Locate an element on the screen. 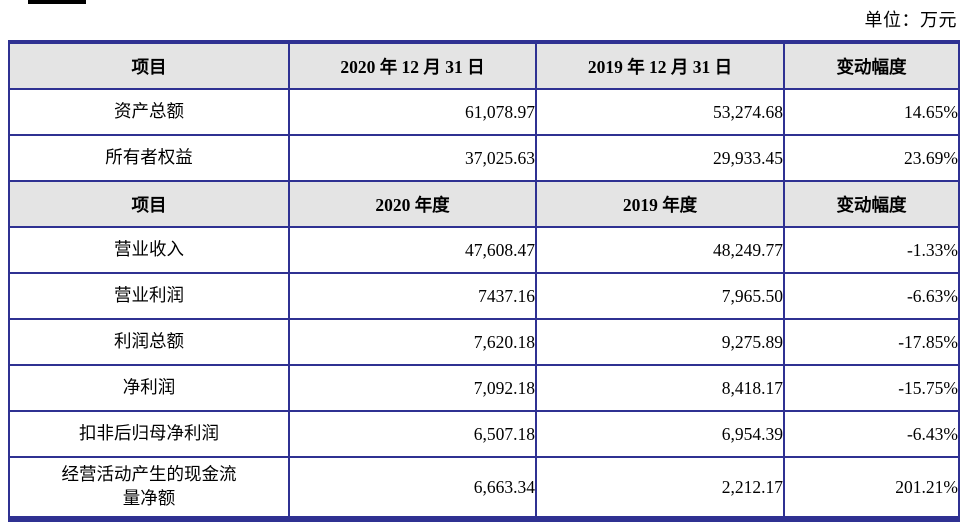 This screenshot has height=526, width=962. value-2020-cell: 37,025.63 is located at coordinates (412, 158).